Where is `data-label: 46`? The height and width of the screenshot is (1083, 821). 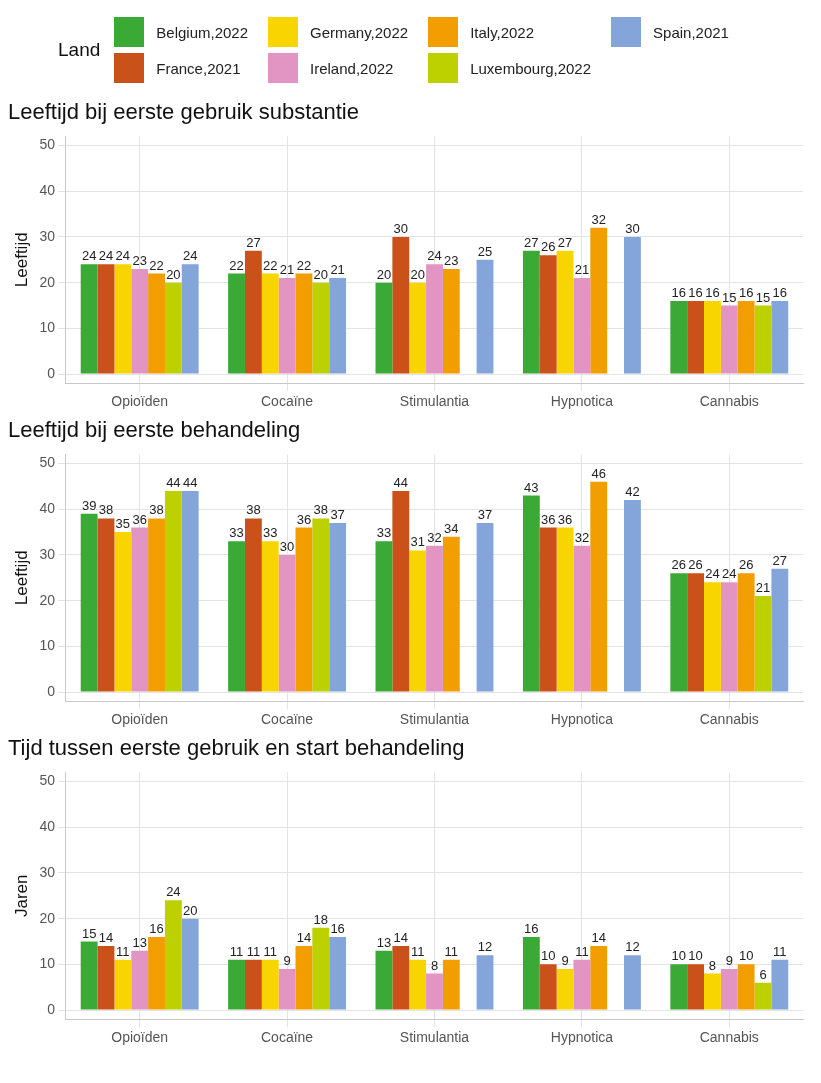 data-label: 46 is located at coordinates (598, 473).